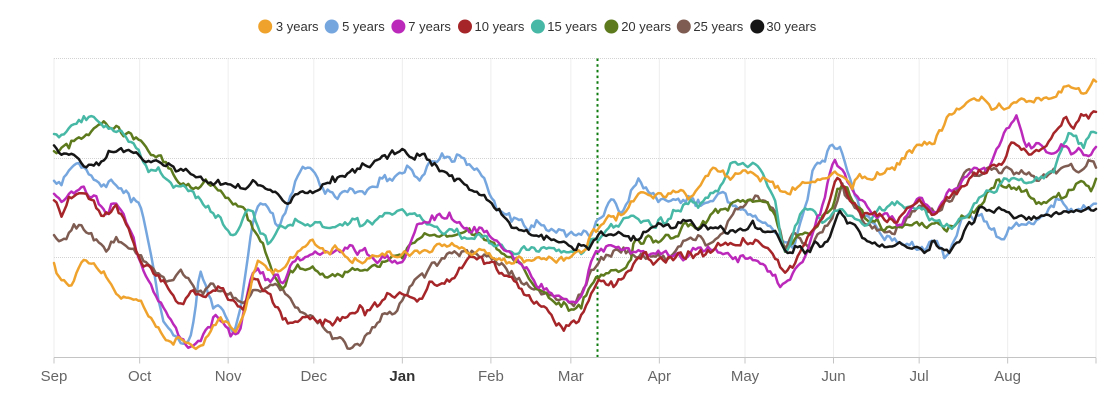 This screenshot has width=1117, height=405. I want to click on svg-text: May, so click(745, 376).